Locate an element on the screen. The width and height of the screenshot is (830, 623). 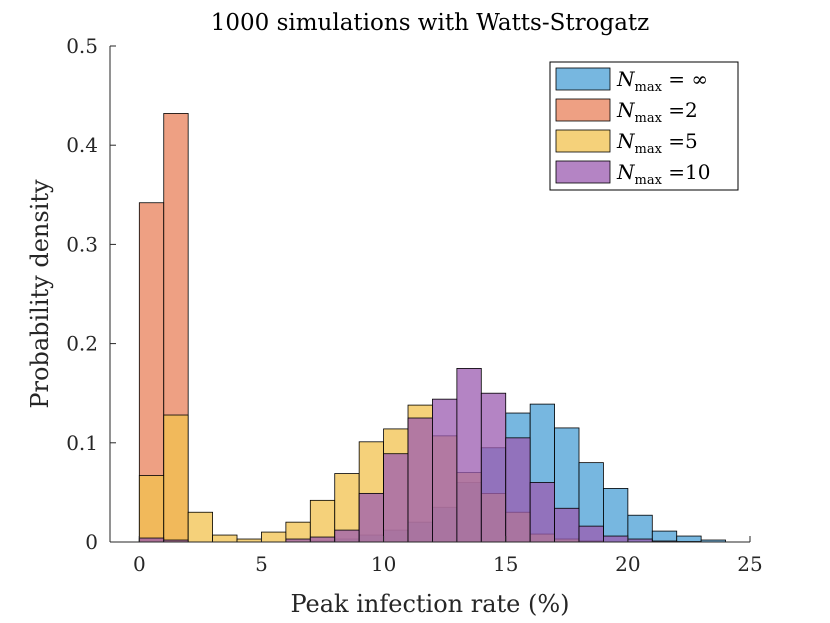
y-axis-title: Probability density is located at coordinates (40, 294).